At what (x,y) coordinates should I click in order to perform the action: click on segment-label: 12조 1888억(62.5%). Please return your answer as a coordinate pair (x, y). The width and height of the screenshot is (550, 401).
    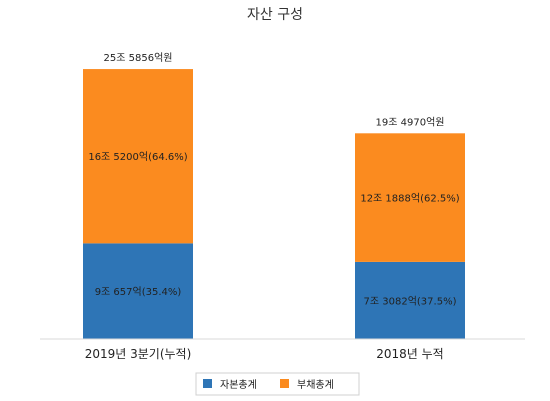
    Looking at the image, I should click on (409, 199).